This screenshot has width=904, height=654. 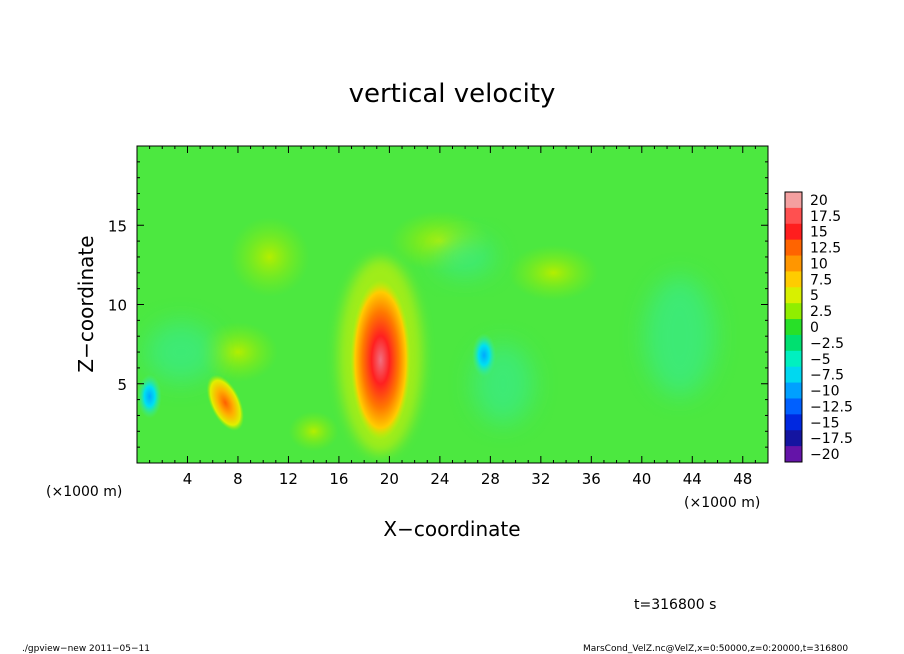 I want to click on updraft-core, so click(x=380, y=359).